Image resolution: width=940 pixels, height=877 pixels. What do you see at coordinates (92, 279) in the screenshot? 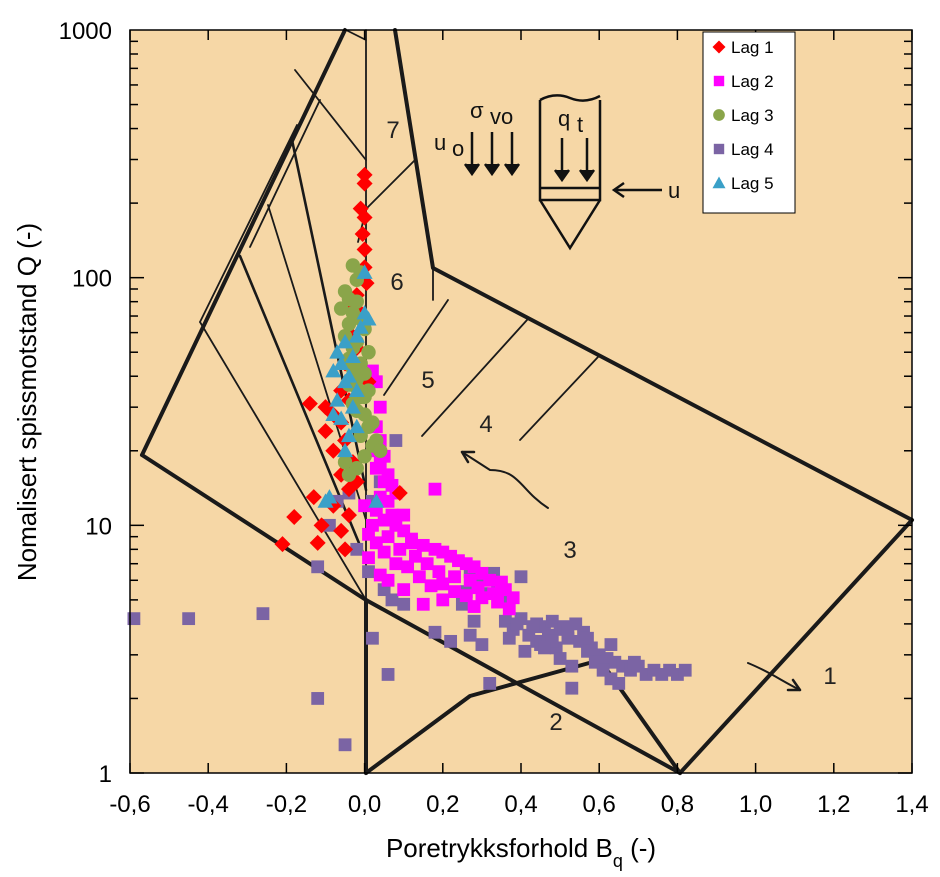
I see `y-tick-label: 100` at bounding box center [92, 279].